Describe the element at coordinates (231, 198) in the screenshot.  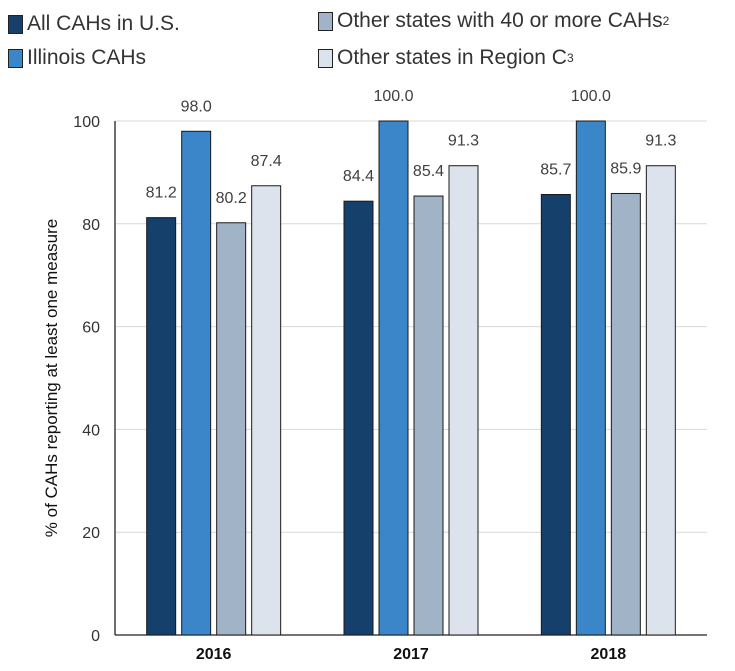
I see `data-label: 80.2` at that location.